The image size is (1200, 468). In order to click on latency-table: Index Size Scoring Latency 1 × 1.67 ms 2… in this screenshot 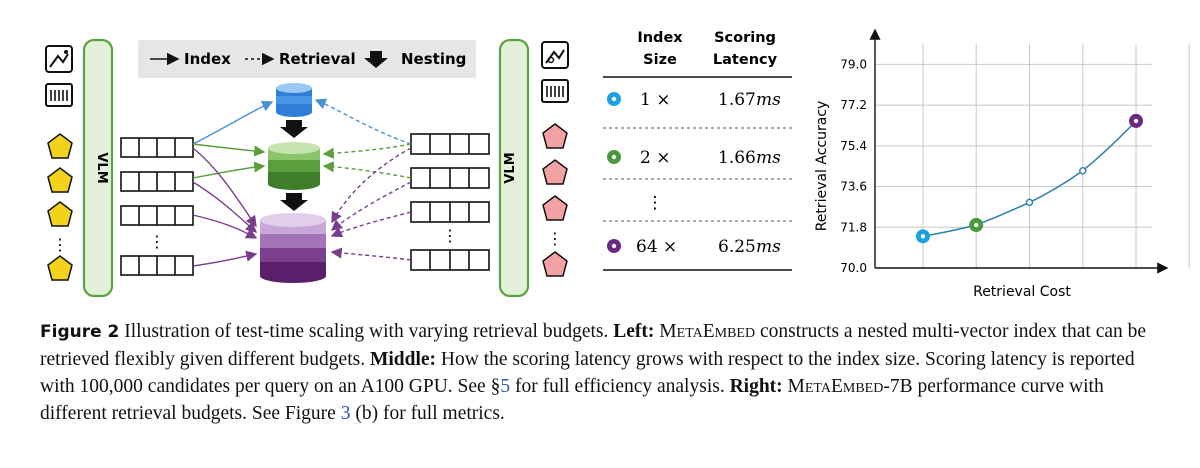, I will do `click(697, 150)`.